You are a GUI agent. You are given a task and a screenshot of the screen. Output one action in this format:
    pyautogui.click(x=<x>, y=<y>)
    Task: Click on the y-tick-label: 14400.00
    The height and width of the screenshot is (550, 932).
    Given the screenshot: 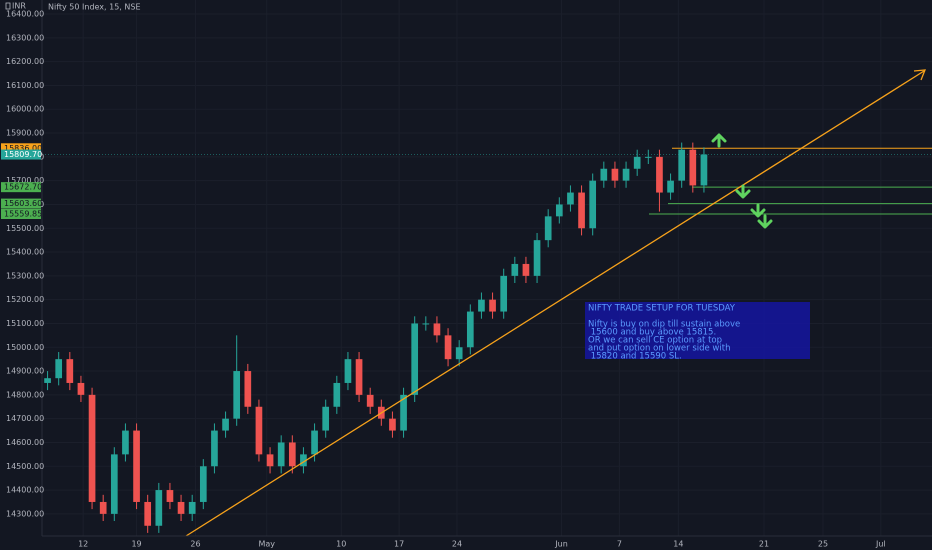 What is the action you would take?
    pyautogui.click(x=25, y=490)
    